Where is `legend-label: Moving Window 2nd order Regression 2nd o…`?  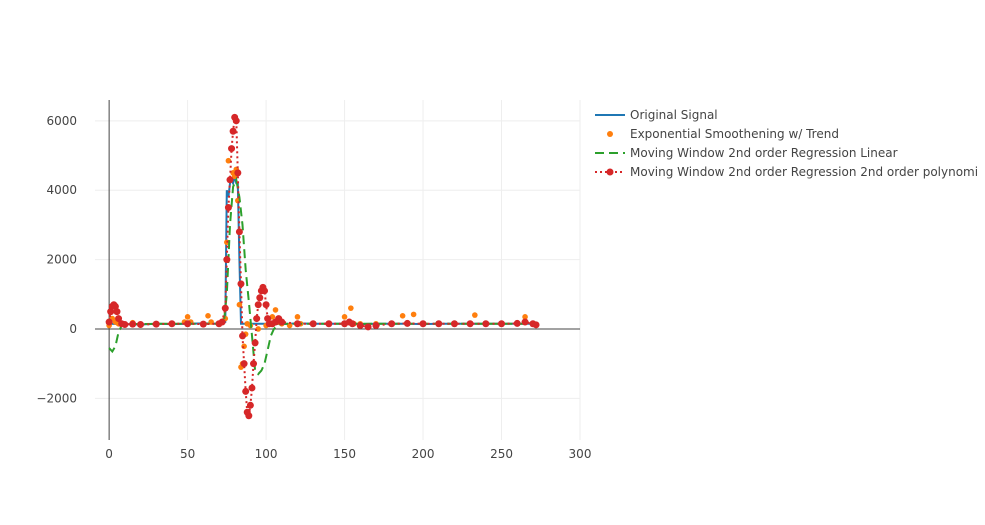
legend-label: Moving Window 2nd order Regression 2nd o… is located at coordinates (804, 172).